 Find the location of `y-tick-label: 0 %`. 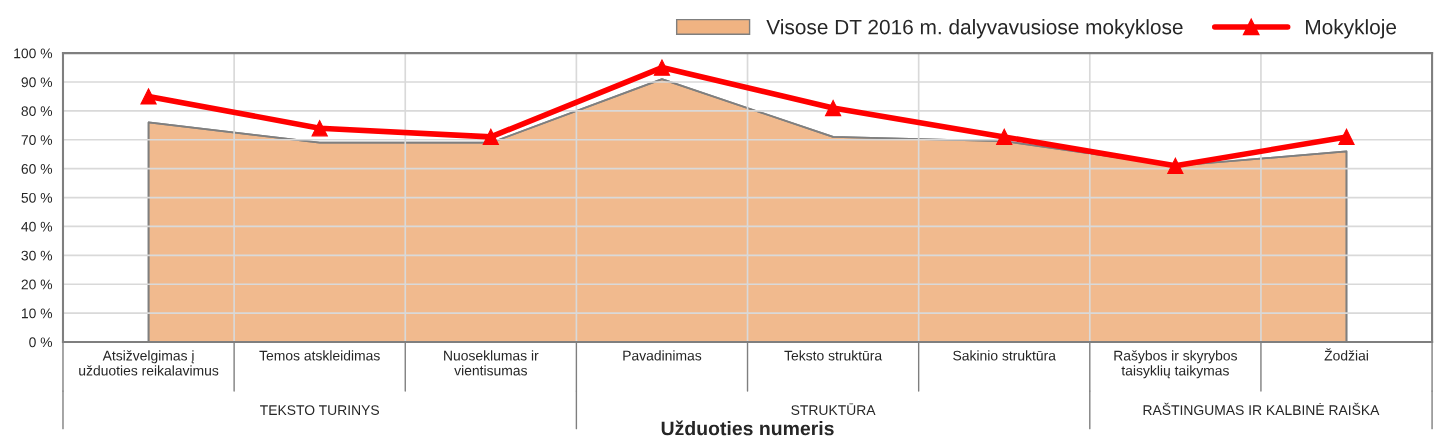

y-tick-label: 0 % is located at coordinates (41, 342).